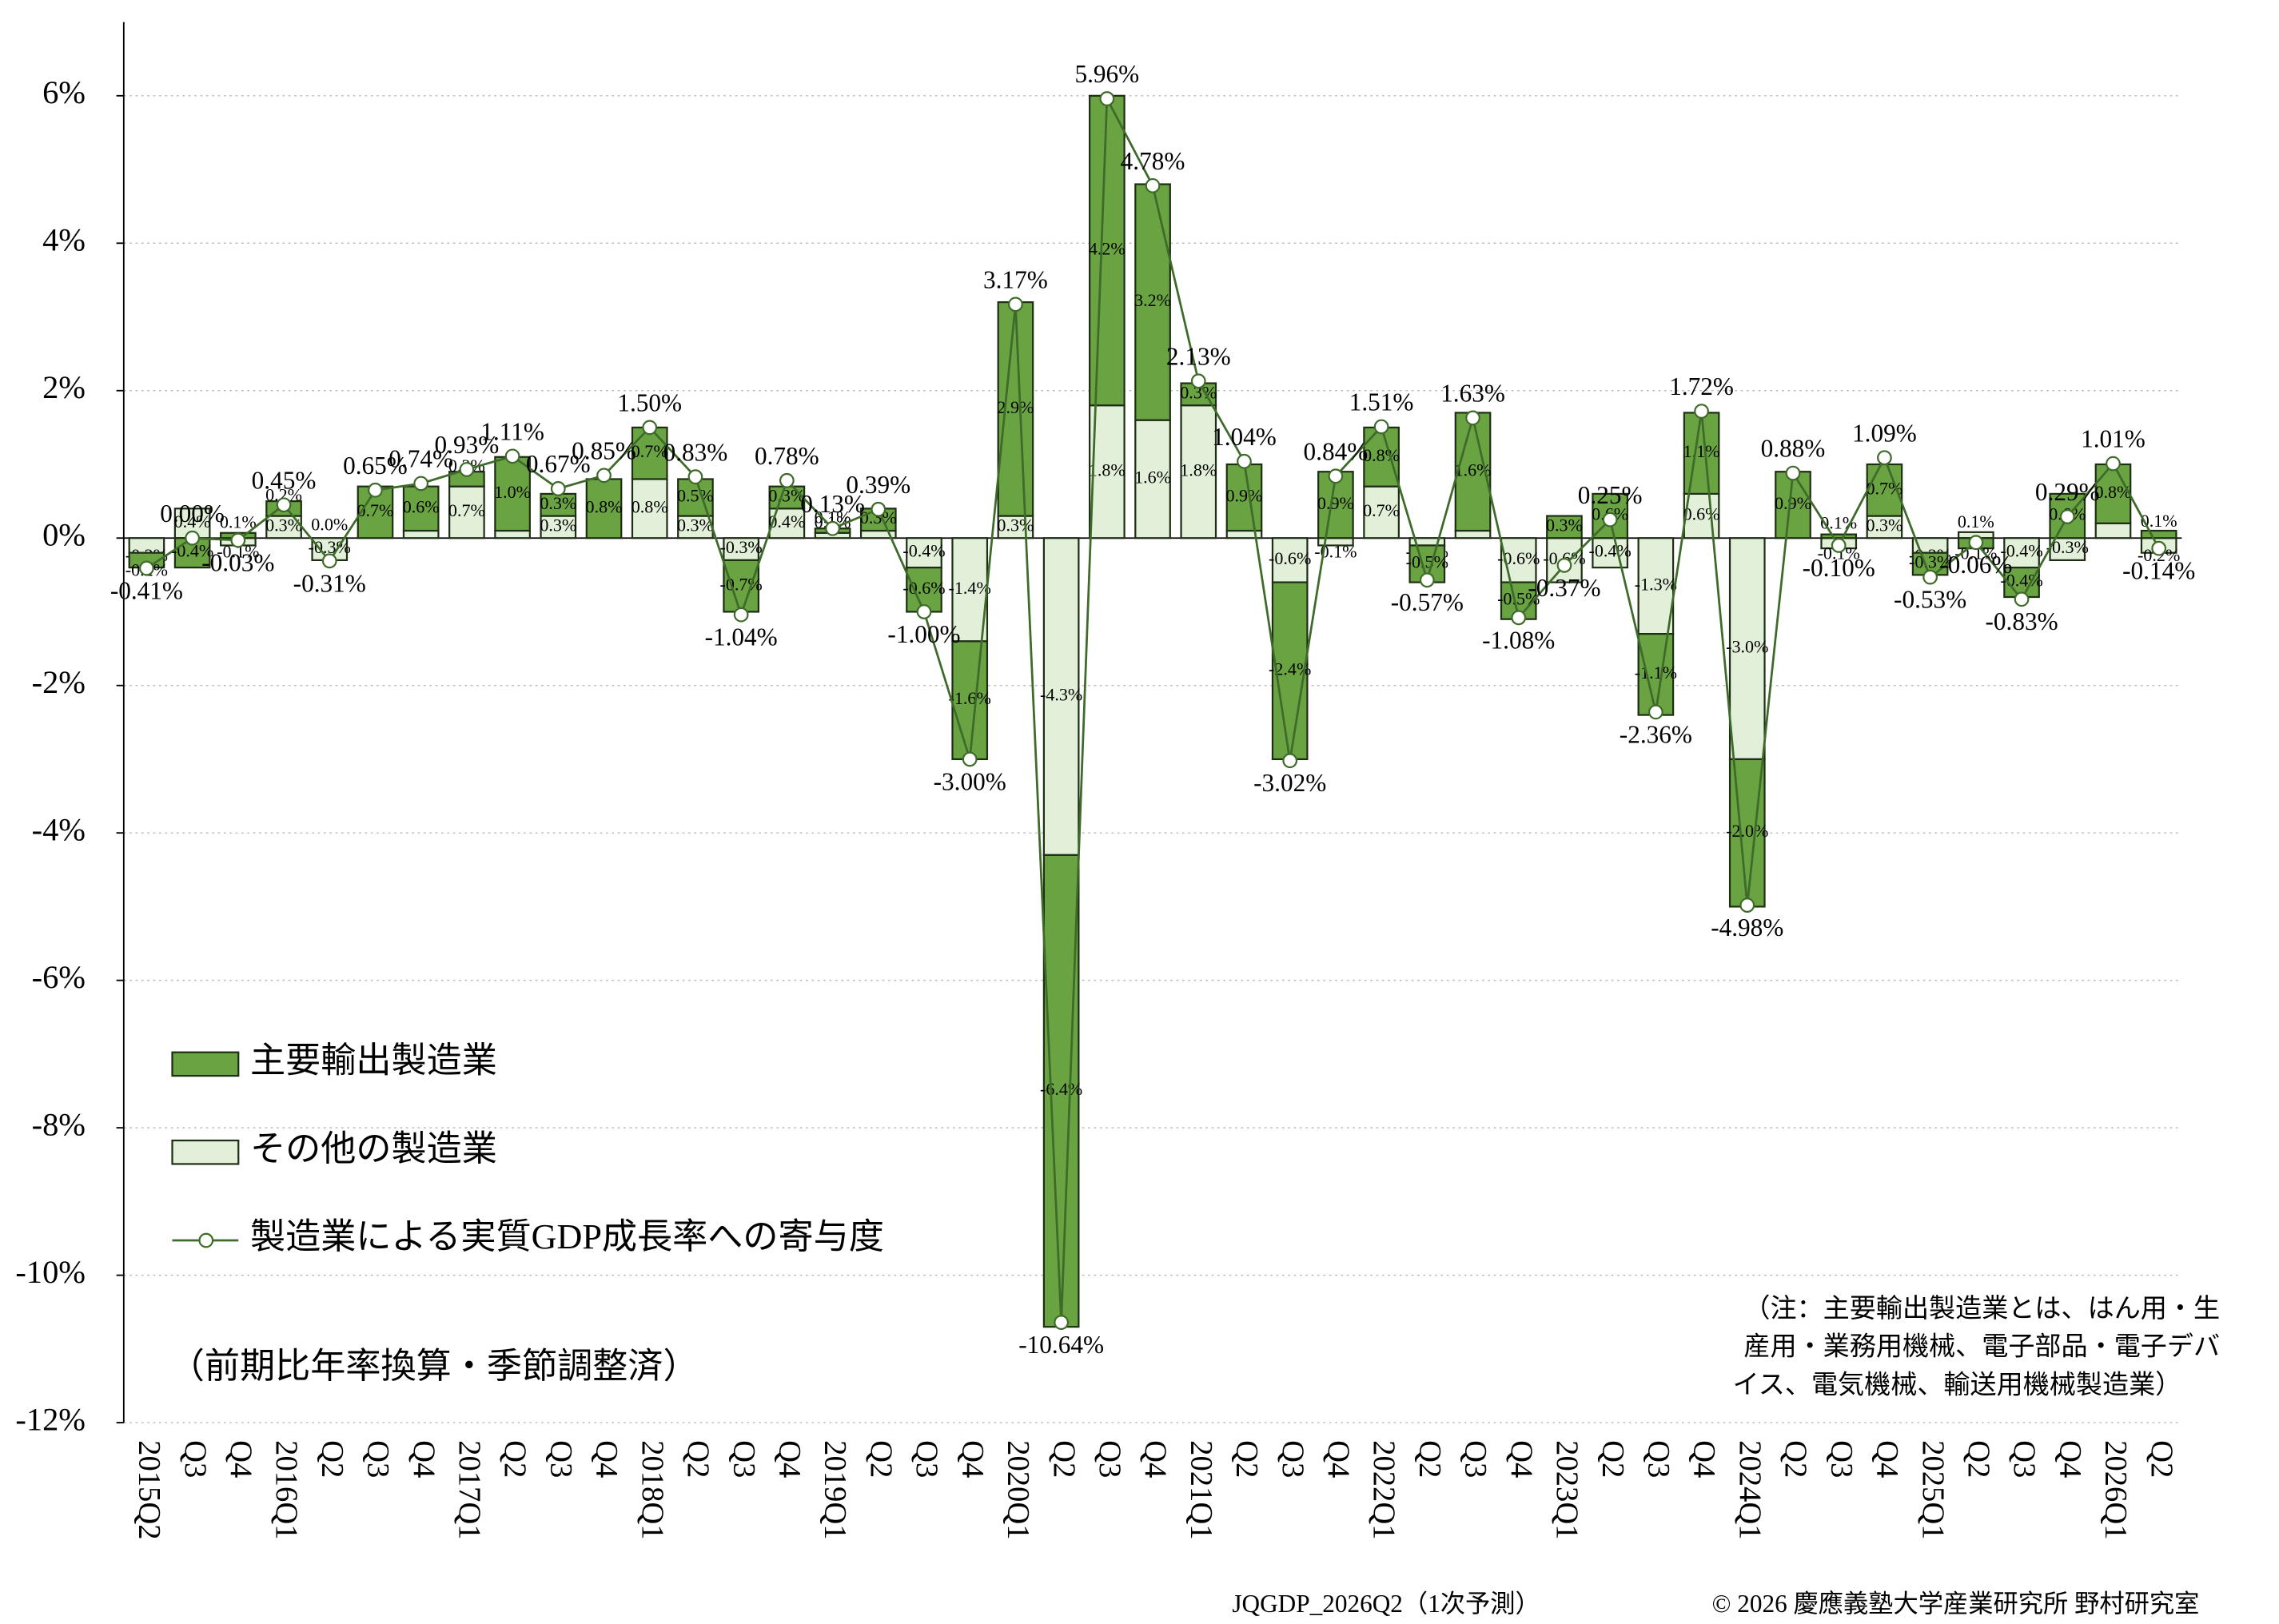 This screenshot has height=1624, width=2279. I want to click on line-value-label: 0.83%, so click(695, 452).